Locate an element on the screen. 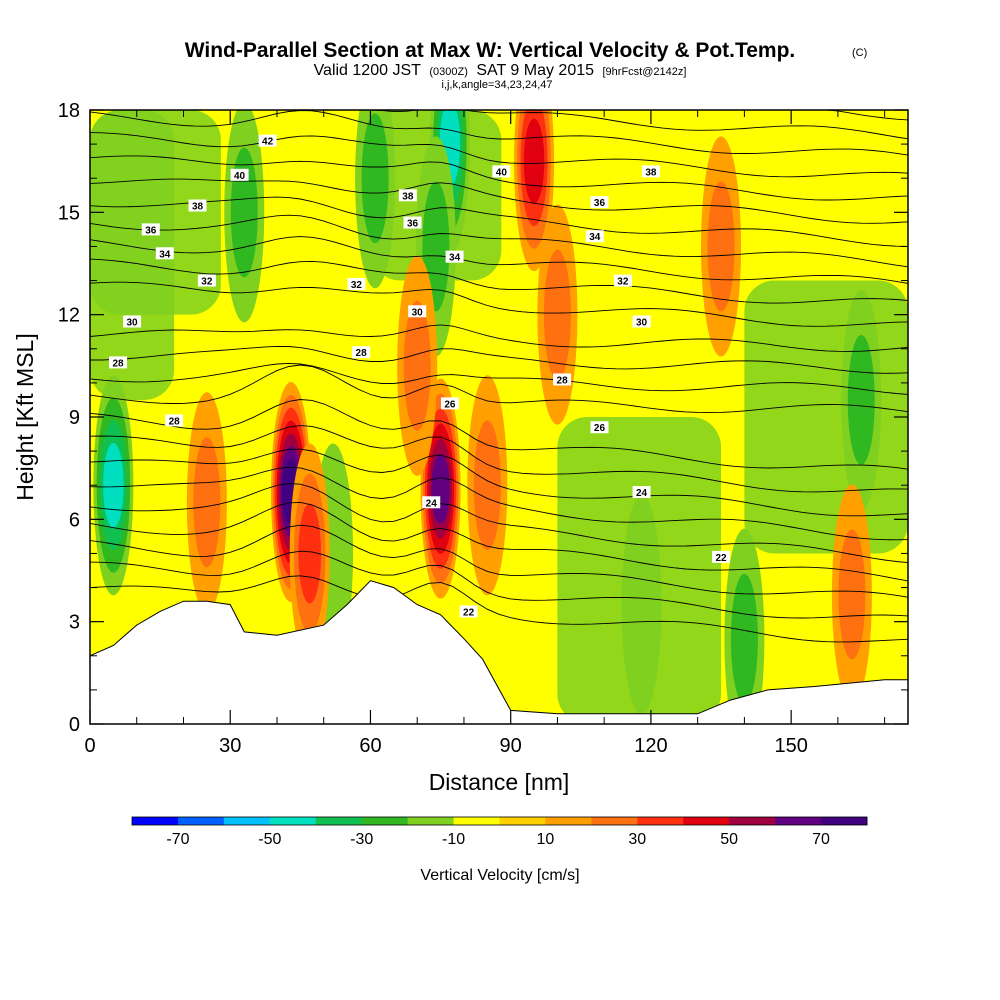 This screenshot has height=1000, width=1000. valid-date: SAT 9 May 2015 is located at coordinates (535, 70).